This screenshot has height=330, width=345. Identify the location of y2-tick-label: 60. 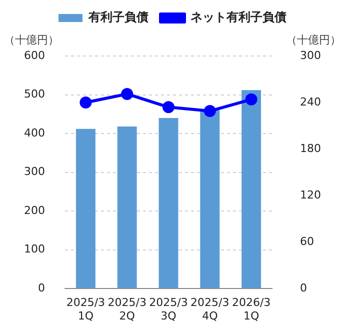
(307, 241).